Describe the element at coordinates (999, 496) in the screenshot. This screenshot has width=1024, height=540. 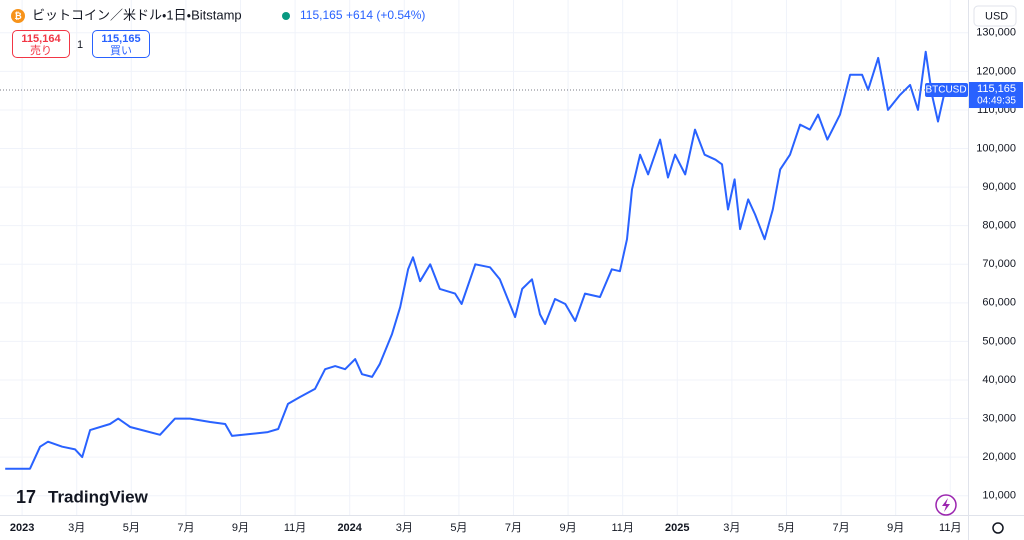
I see `y-tick-label: 10,000` at that location.